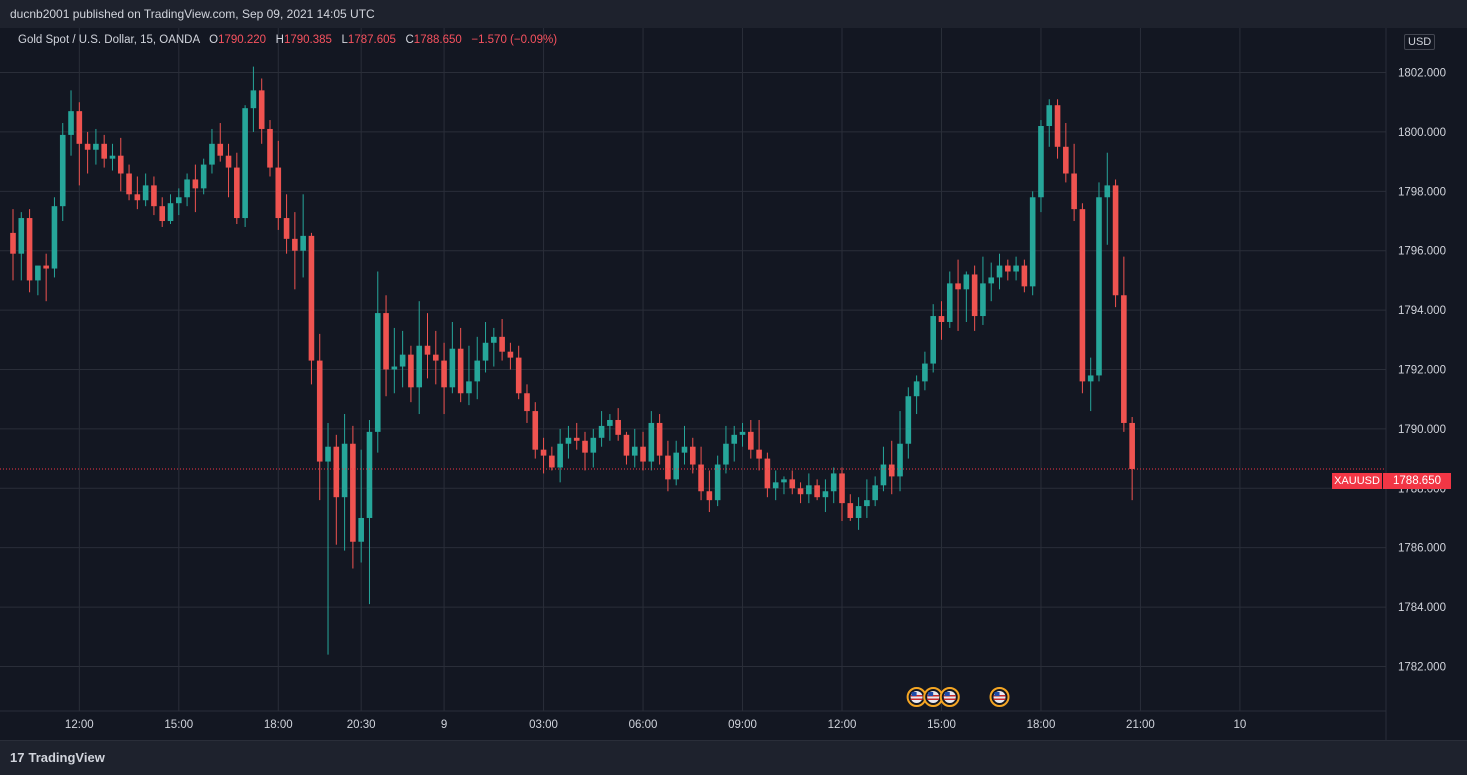 The width and height of the screenshot is (1467, 775). I want to click on symbol-title: Gold Spot / U.S. Dollar, 15, OANDA, so click(109, 40).